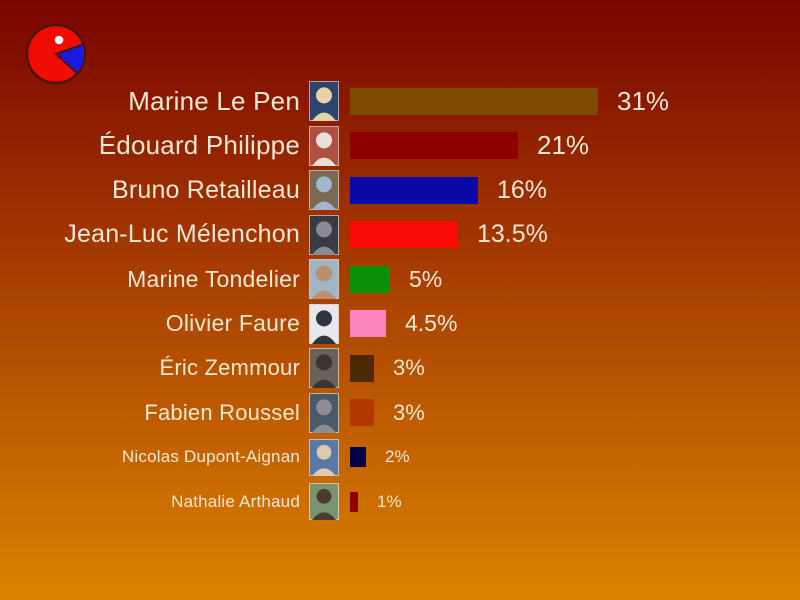  I want to click on candidate-row: Marine Tondelier 5%, so click(400, 279).